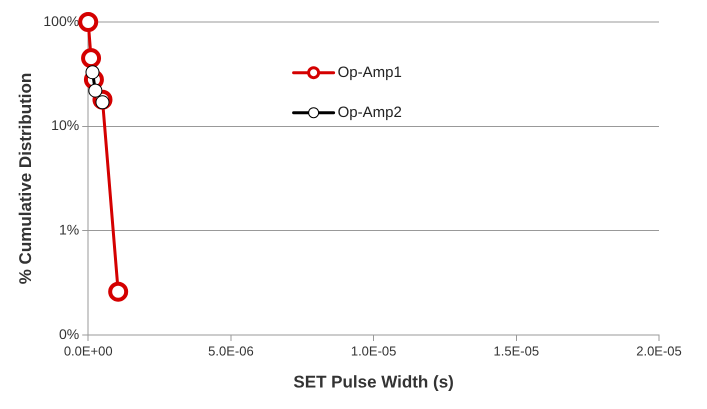 Image resolution: width=707 pixels, height=409 pixels. Describe the element at coordinates (373, 382) in the screenshot. I see `x-axis-title: SET Pulse Width (s)` at that location.